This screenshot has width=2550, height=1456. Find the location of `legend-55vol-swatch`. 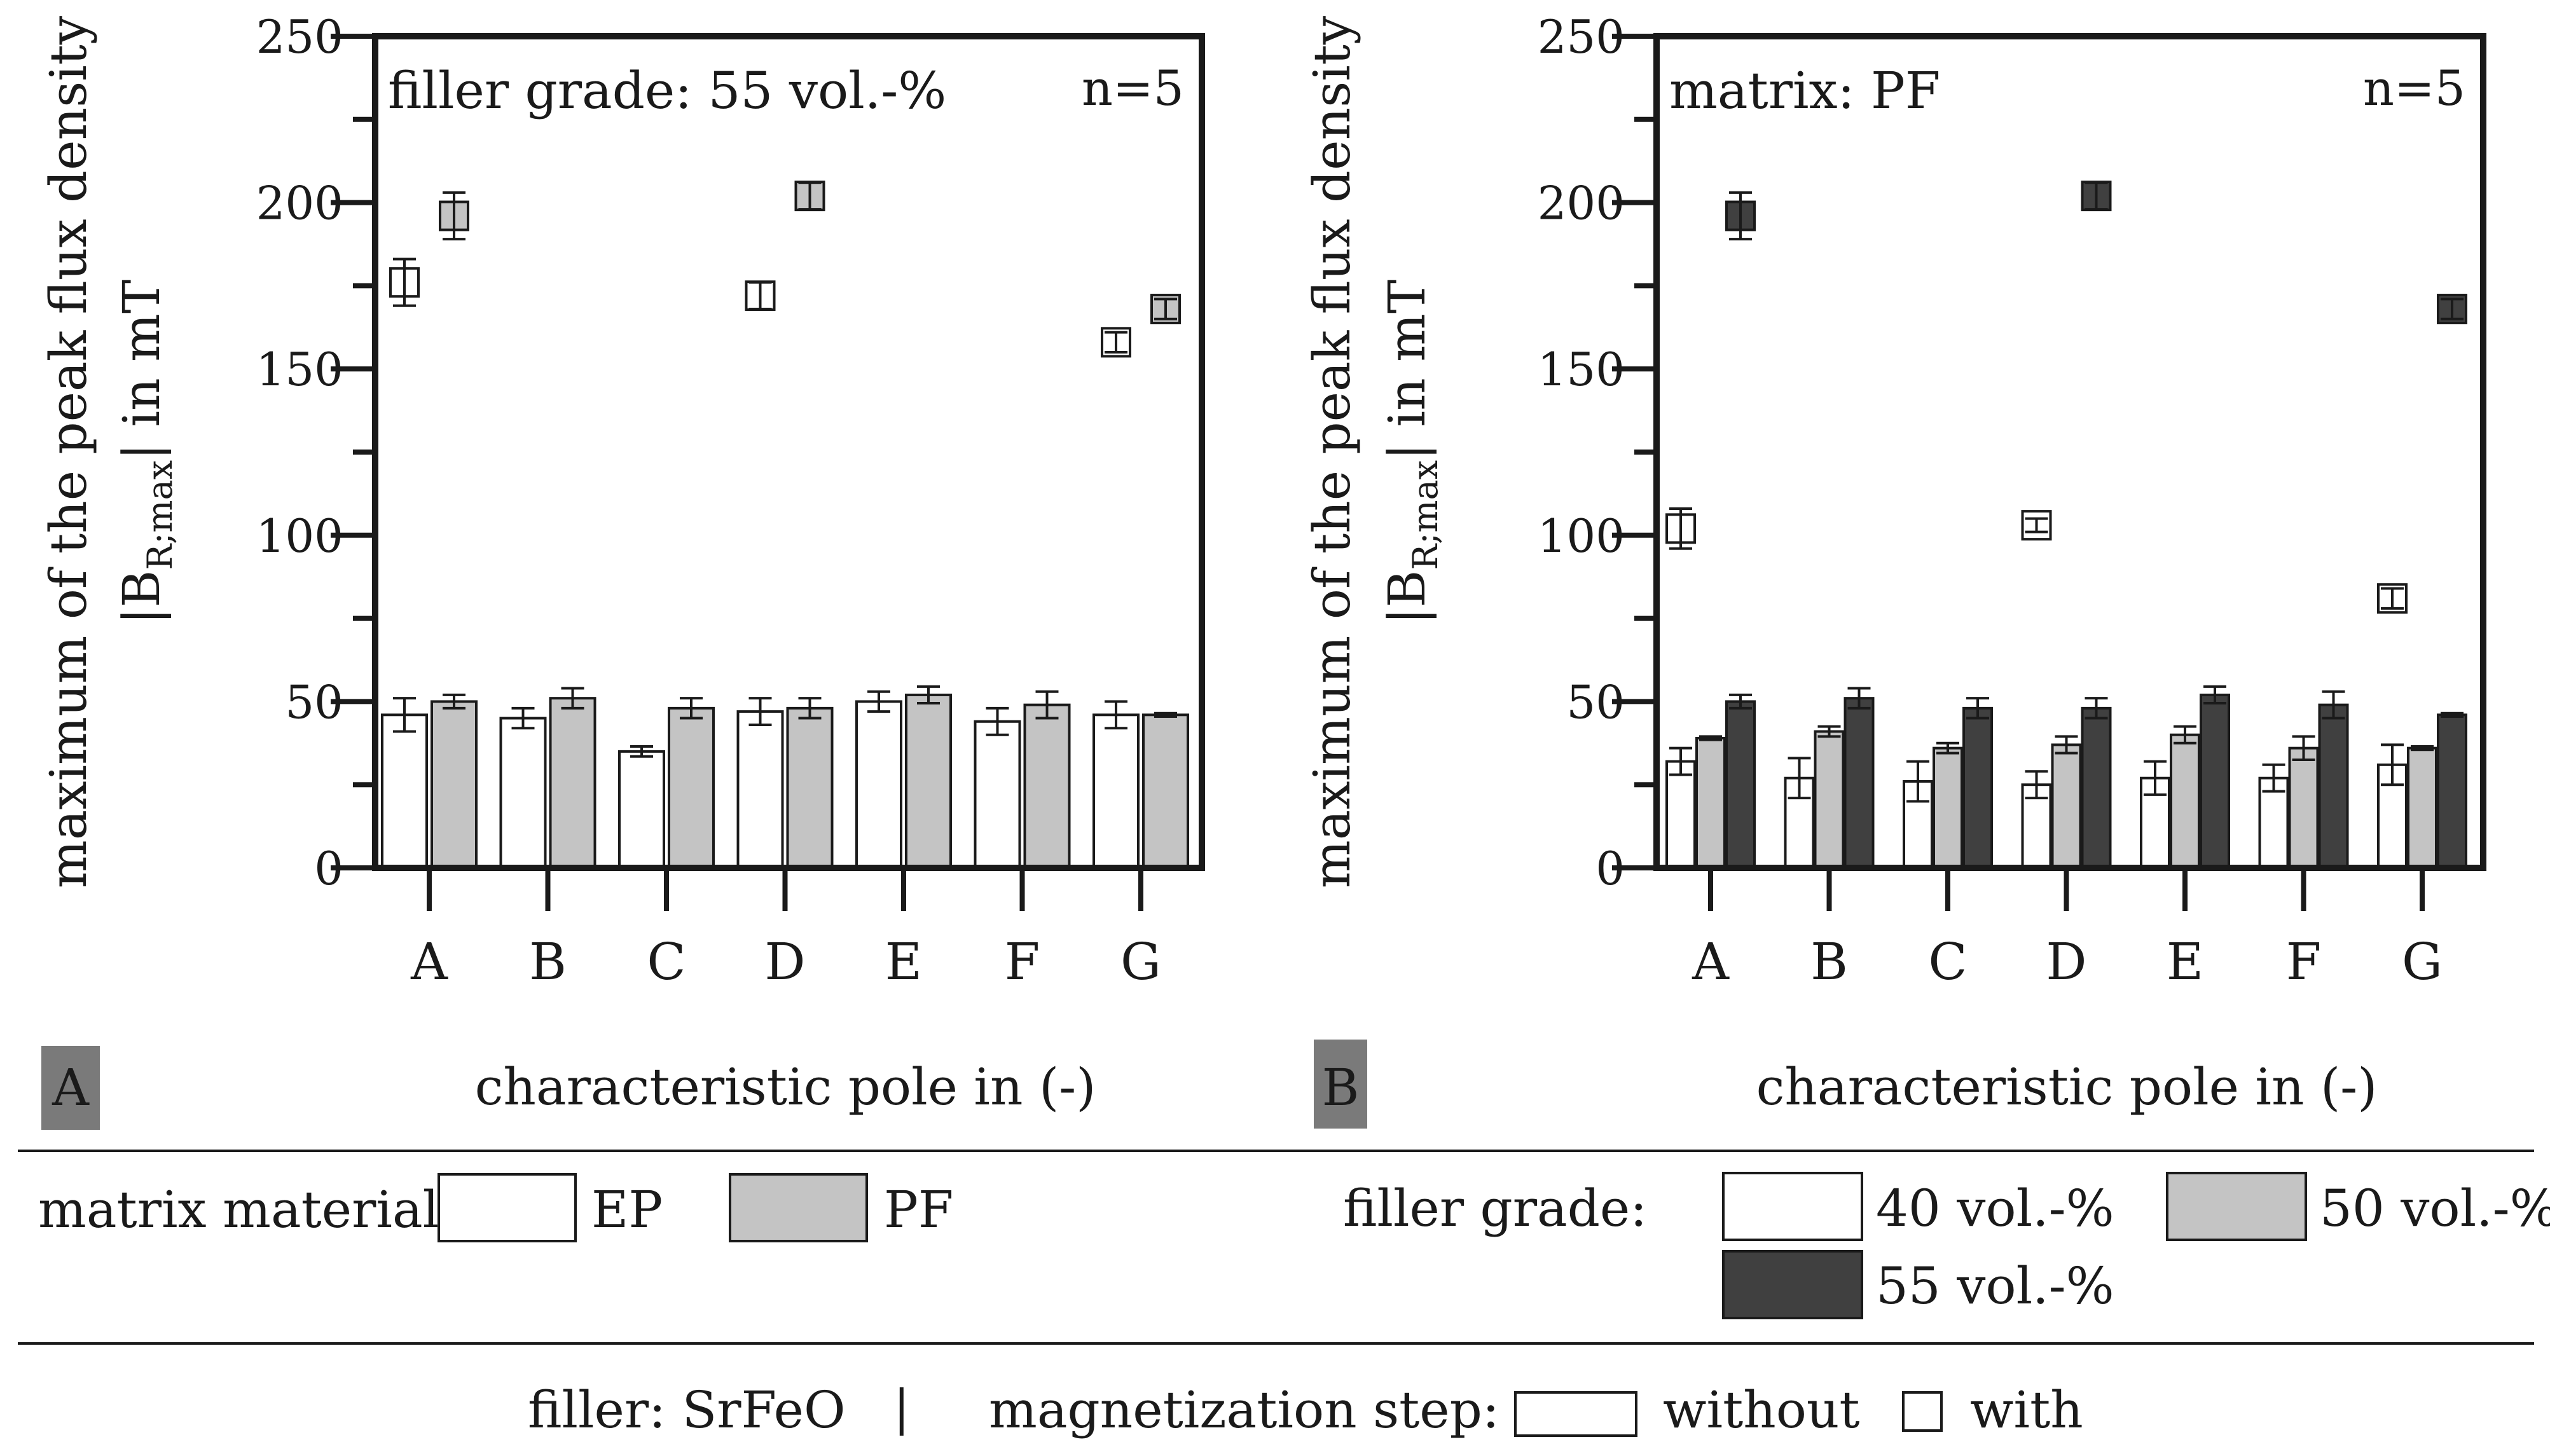

legend-55vol-swatch is located at coordinates (1792, 1284).